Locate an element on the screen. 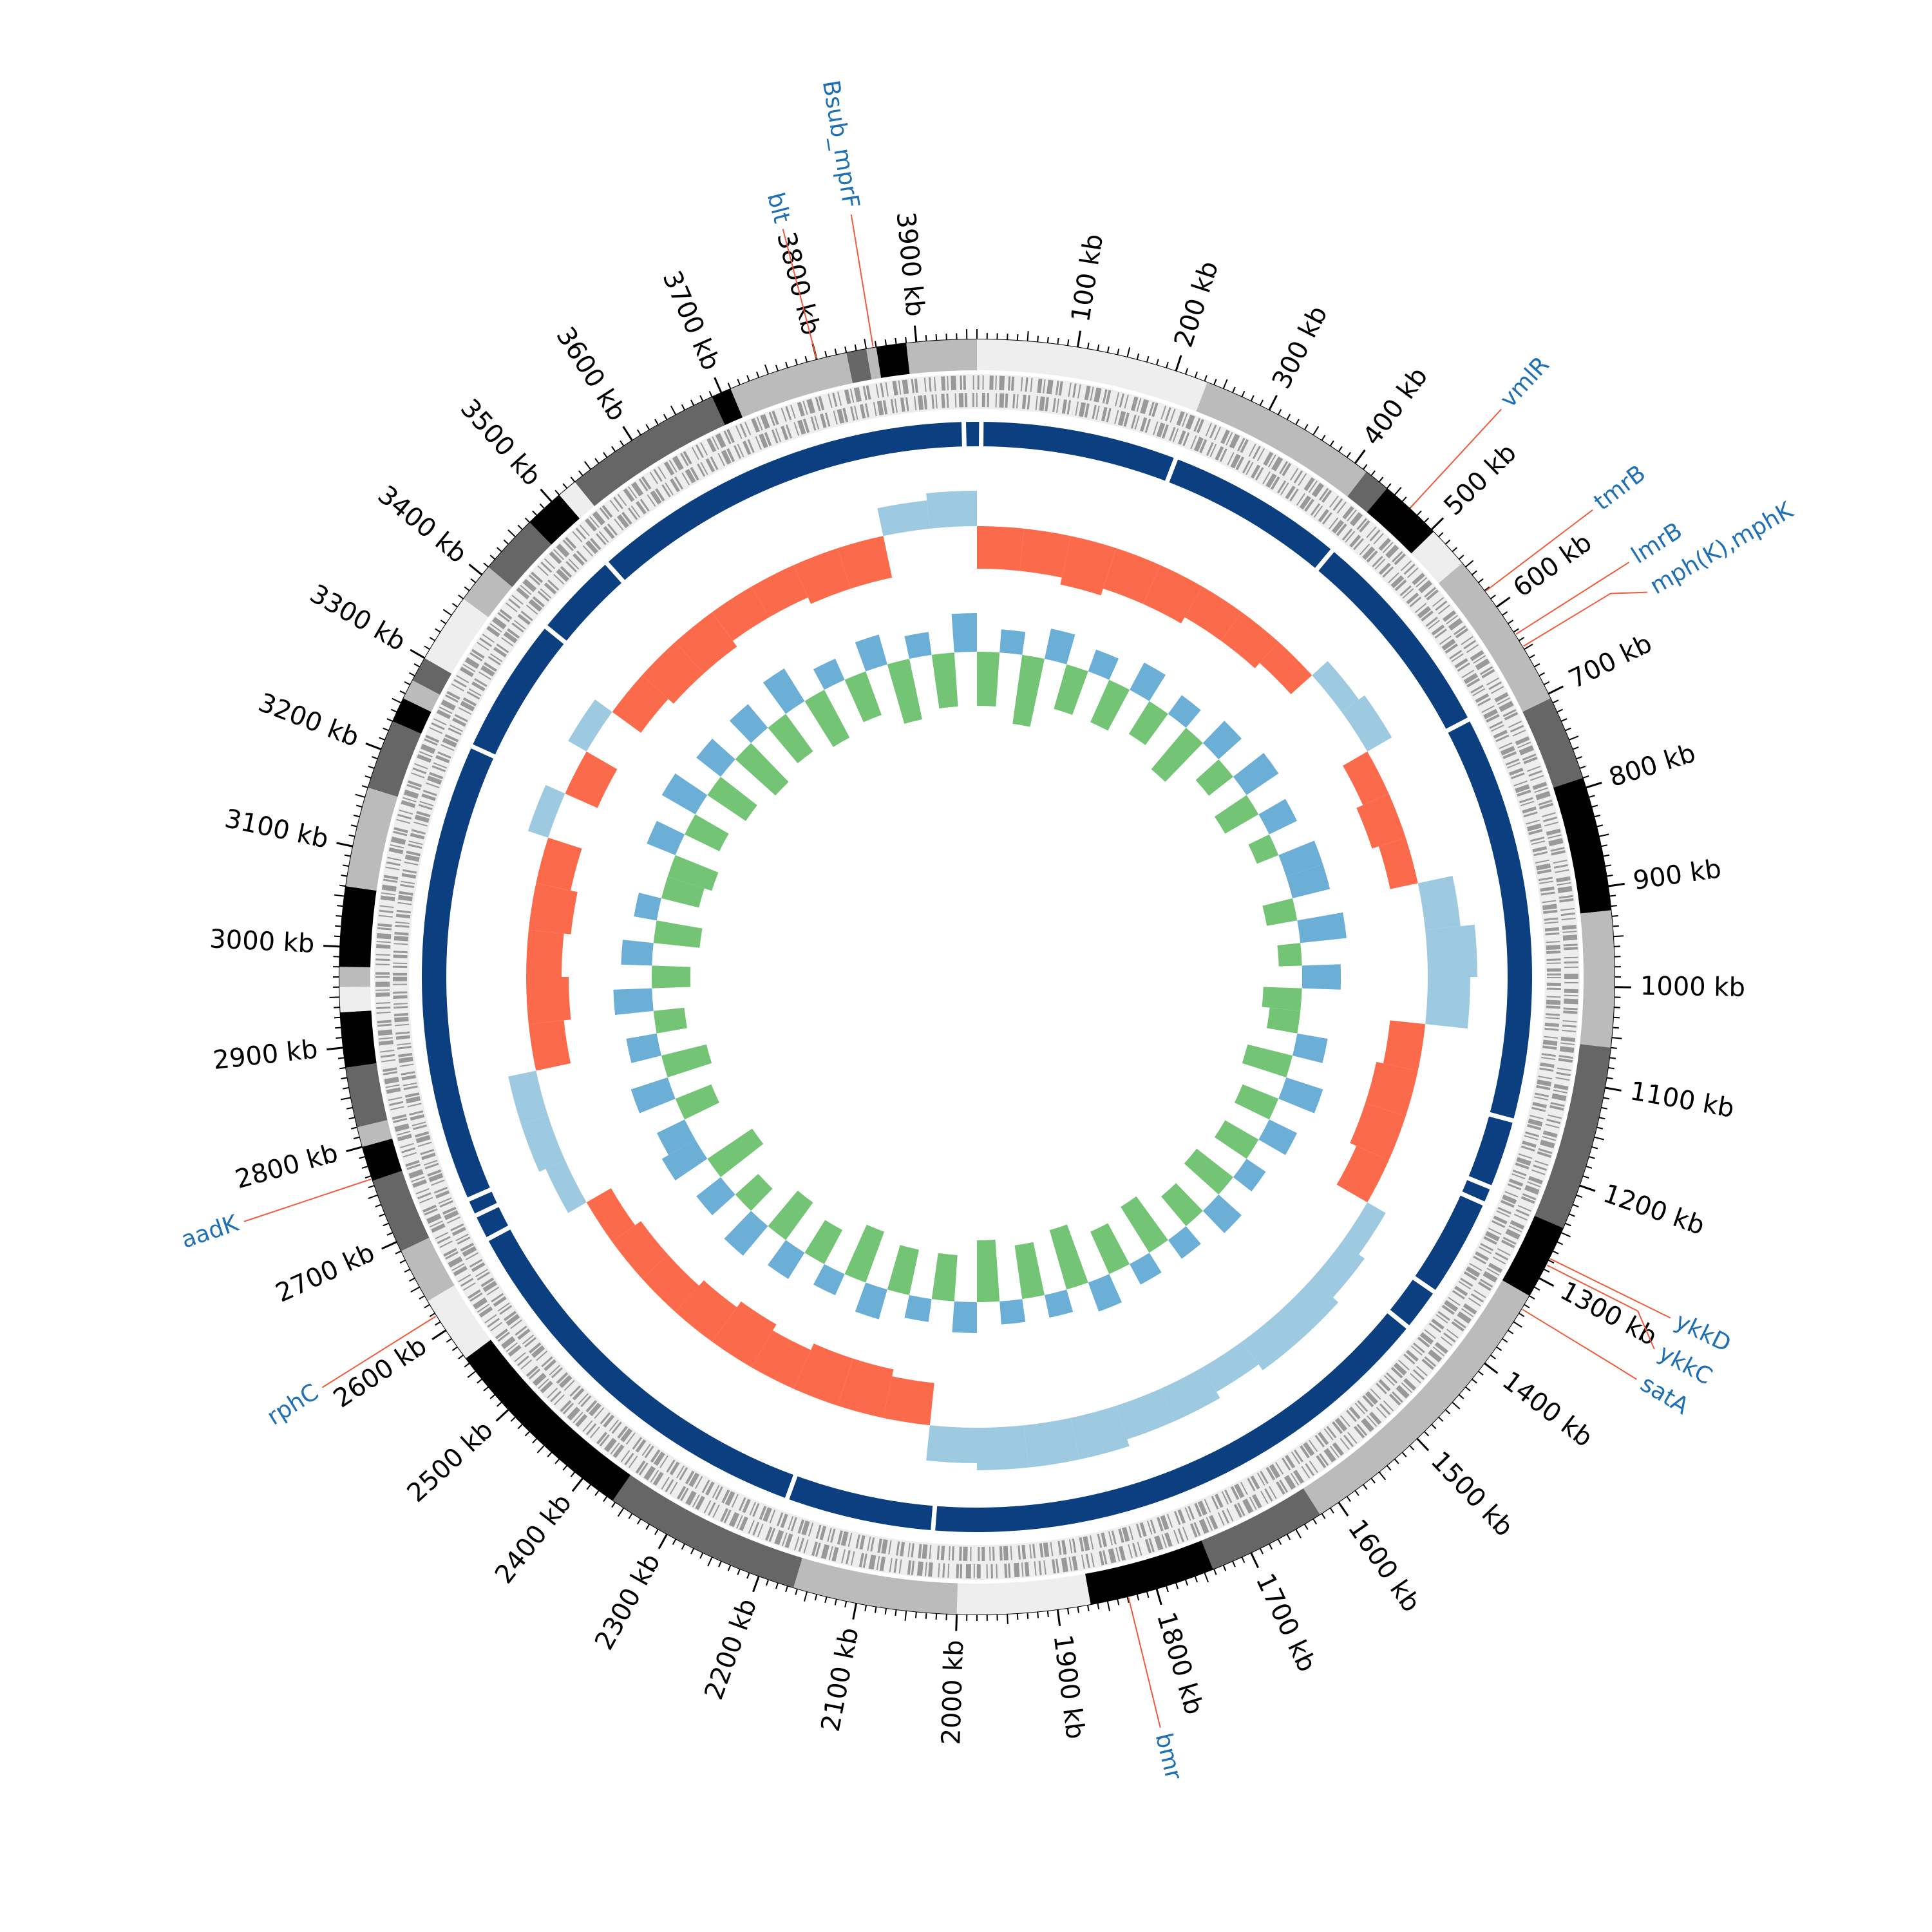 This screenshot has height=1932, width=1932. tick-label: 2700 kb is located at coordinates (325, 1273).